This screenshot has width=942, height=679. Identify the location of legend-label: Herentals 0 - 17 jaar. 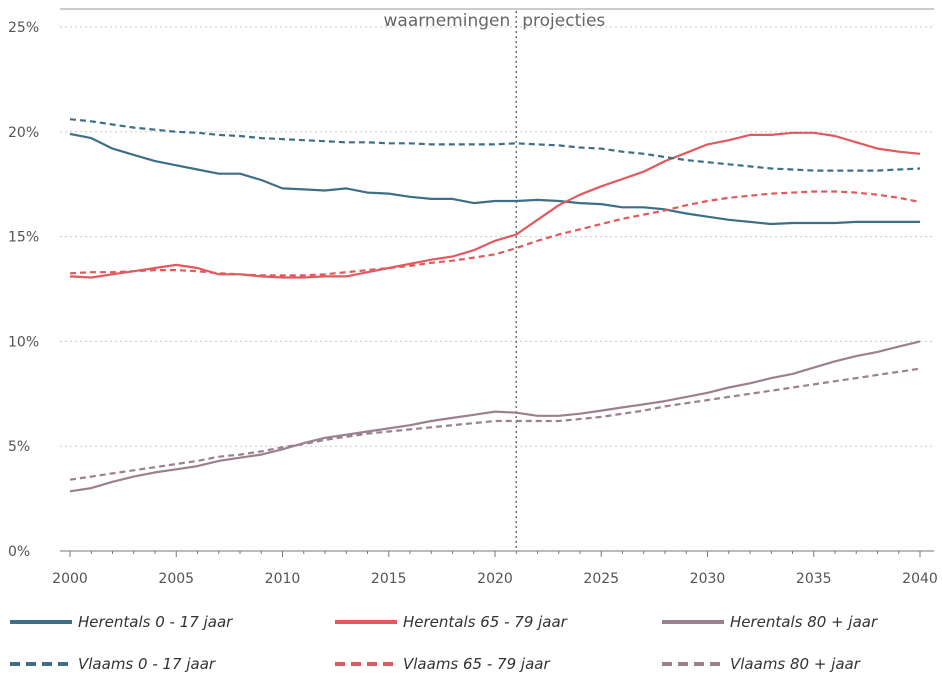
(155, 622).